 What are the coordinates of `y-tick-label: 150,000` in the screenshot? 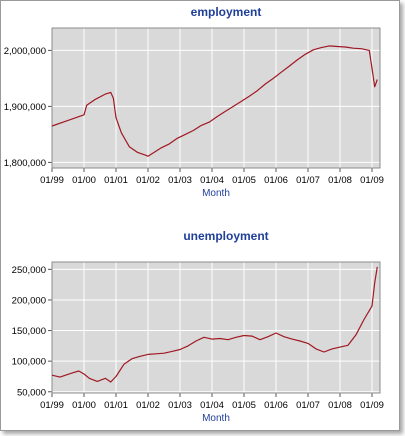 It's located at (29, 331).